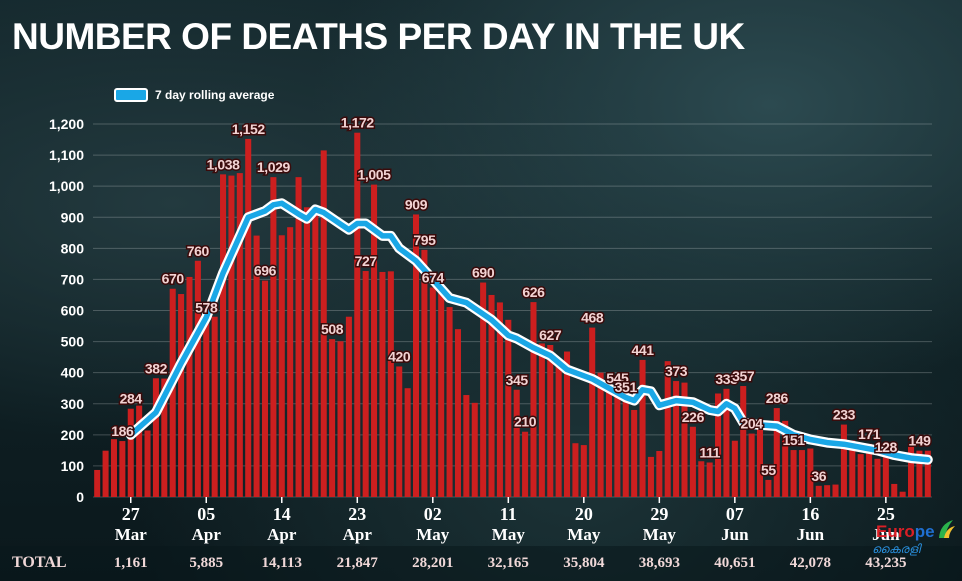 This screenshot has width=962, height=581. I want to click on bar-value-label: 468, so click(592, 318).